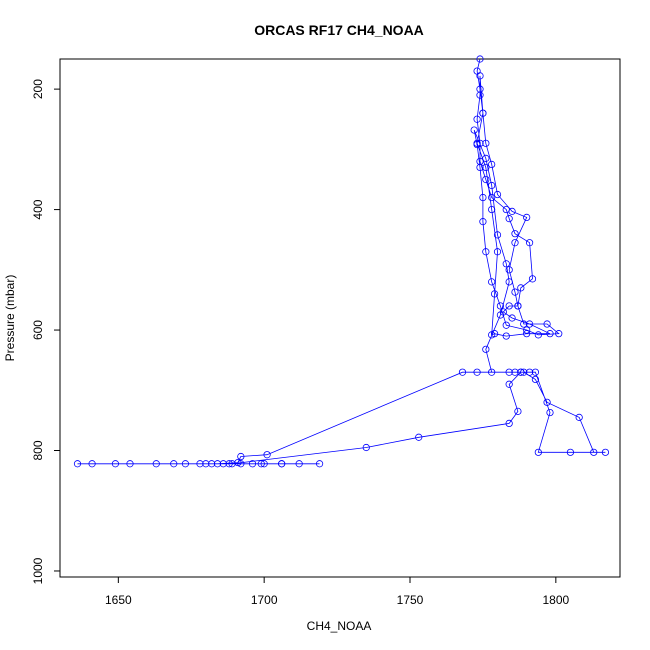  What do you see at coordinates (38, 450) in the screenshot?
I see `y-tick-label-3: 800` at bounding box center [38, 450].